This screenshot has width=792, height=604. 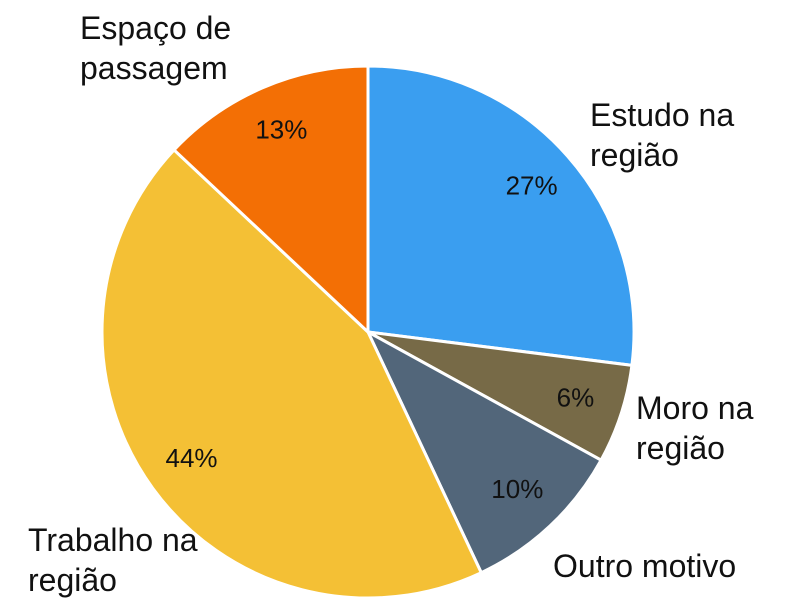 What do you see at coordinates (517, 489) in the screenshot?
I see `value-label: 10%` at bounding box center [517, 489].